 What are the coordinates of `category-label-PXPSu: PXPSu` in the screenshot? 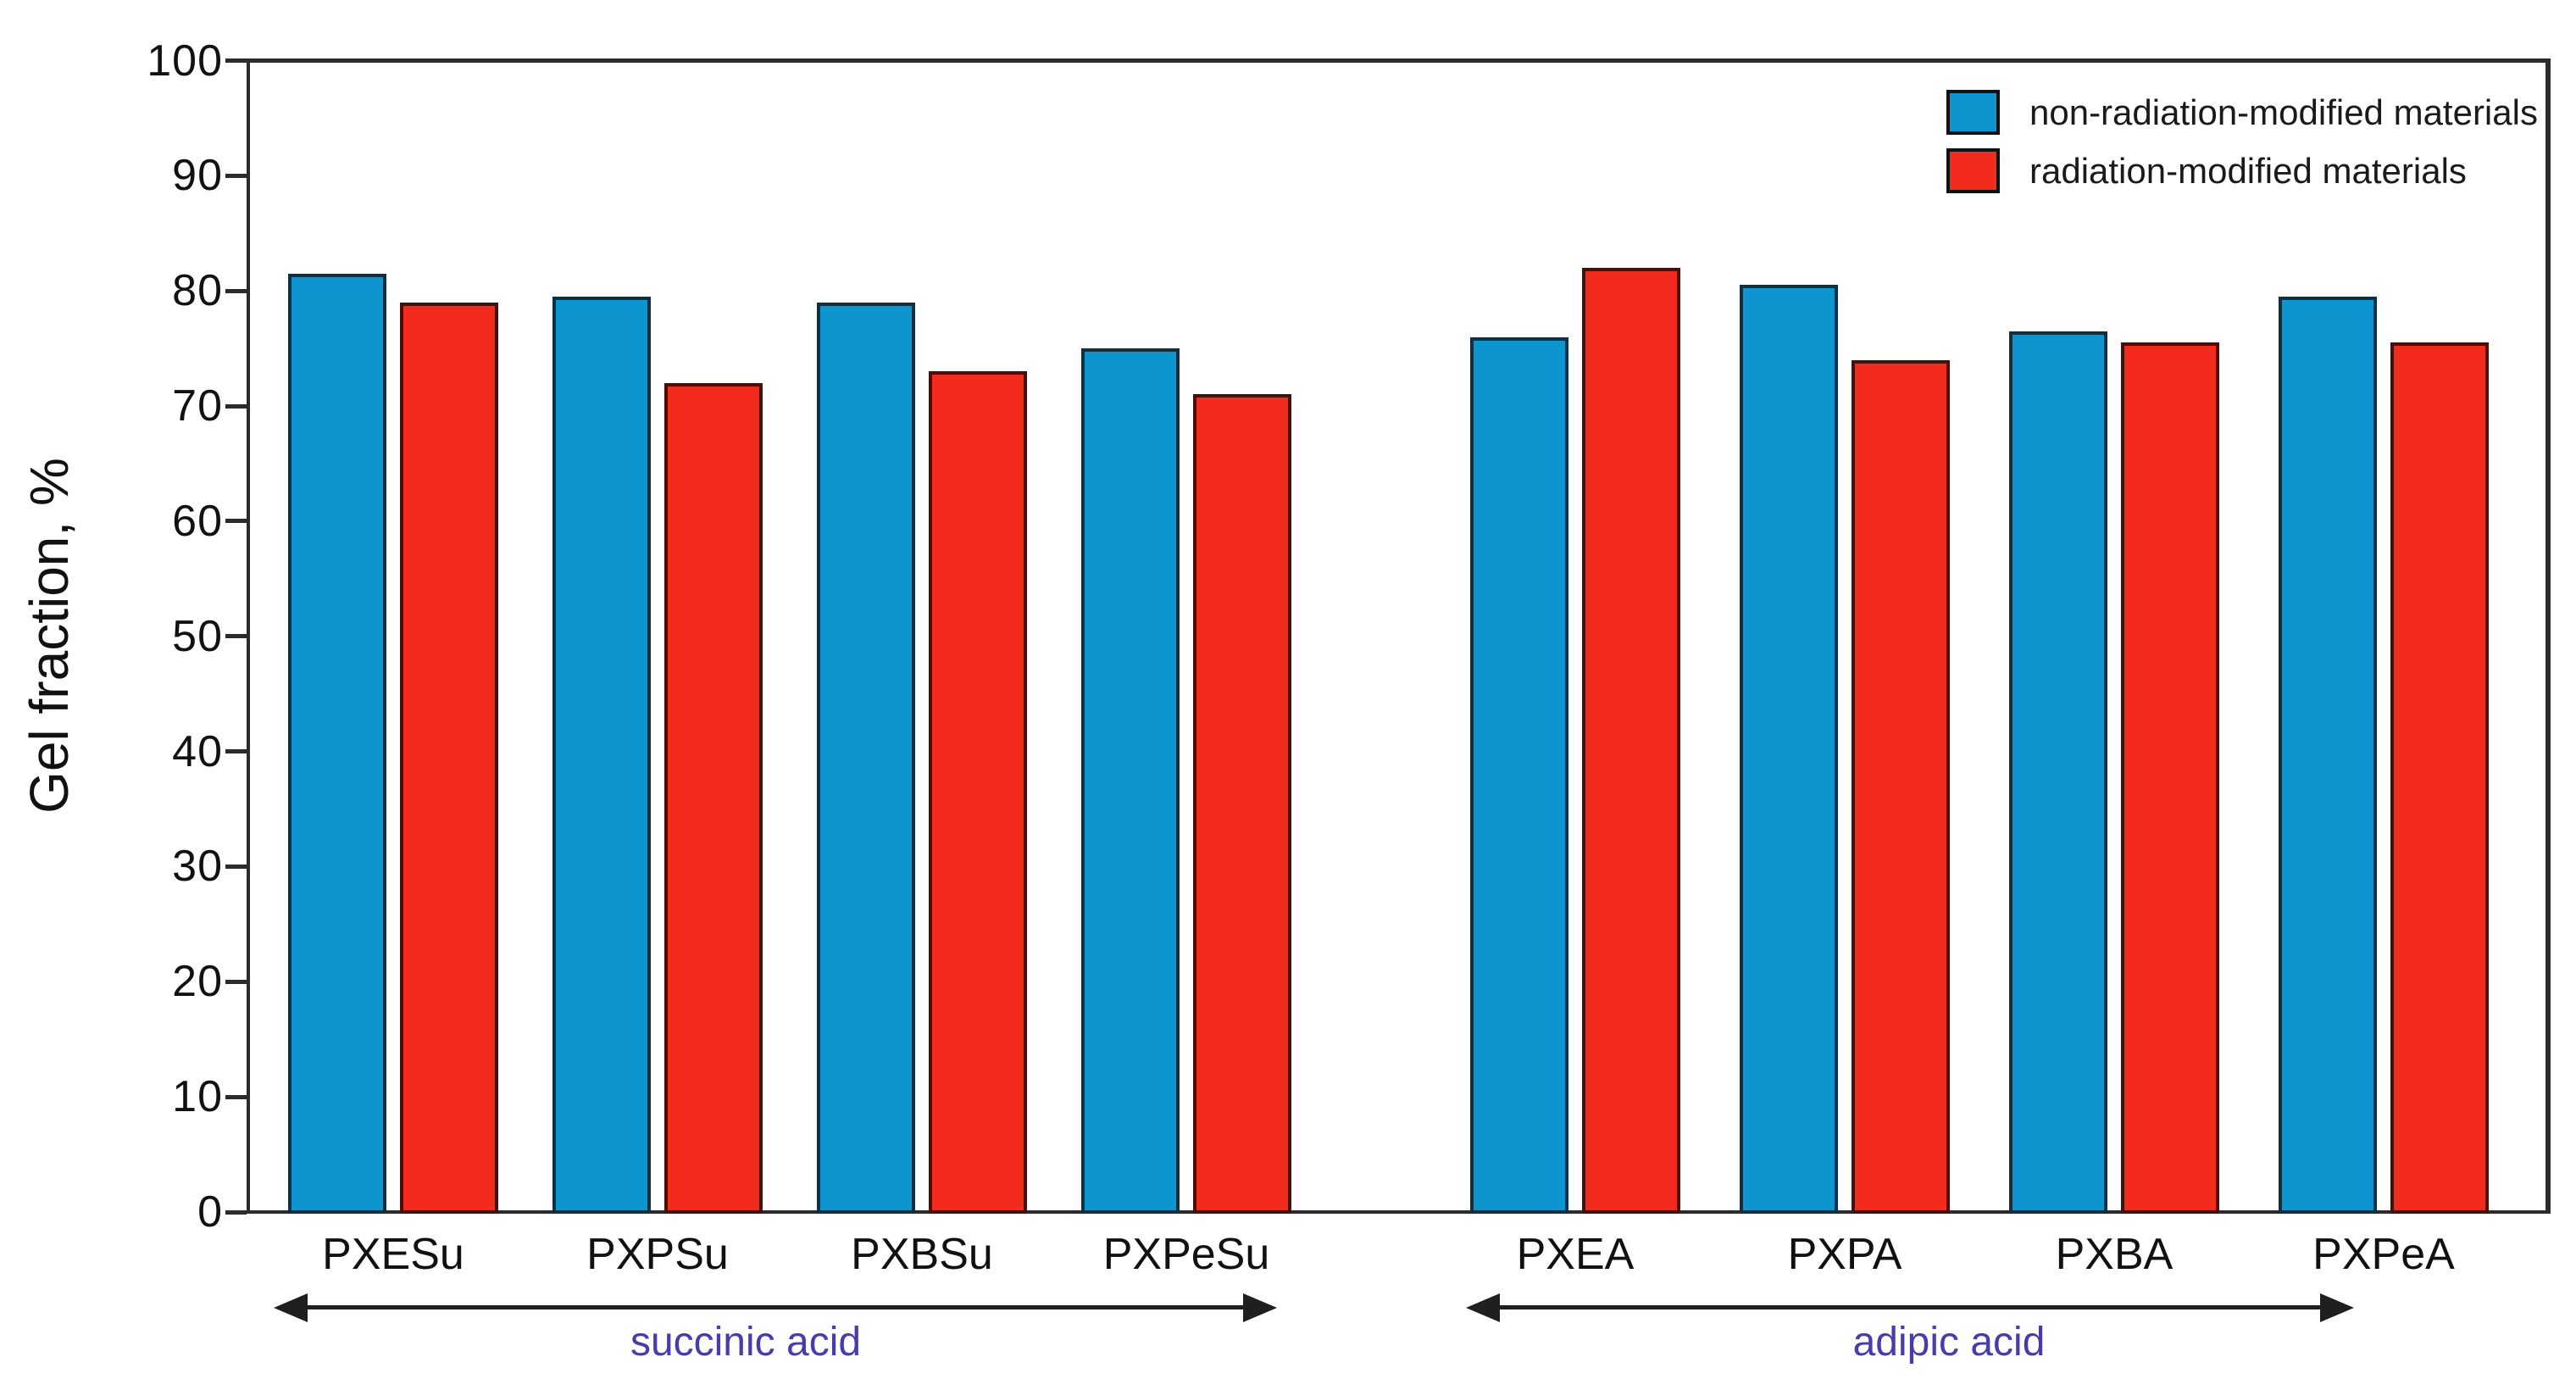 It's located at (657, 1254).